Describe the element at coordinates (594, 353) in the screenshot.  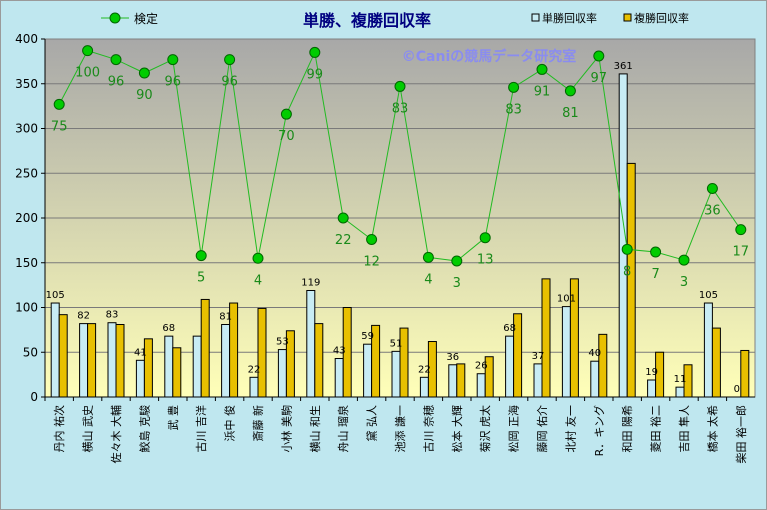
I see `bar-win-label: 40` at that location.